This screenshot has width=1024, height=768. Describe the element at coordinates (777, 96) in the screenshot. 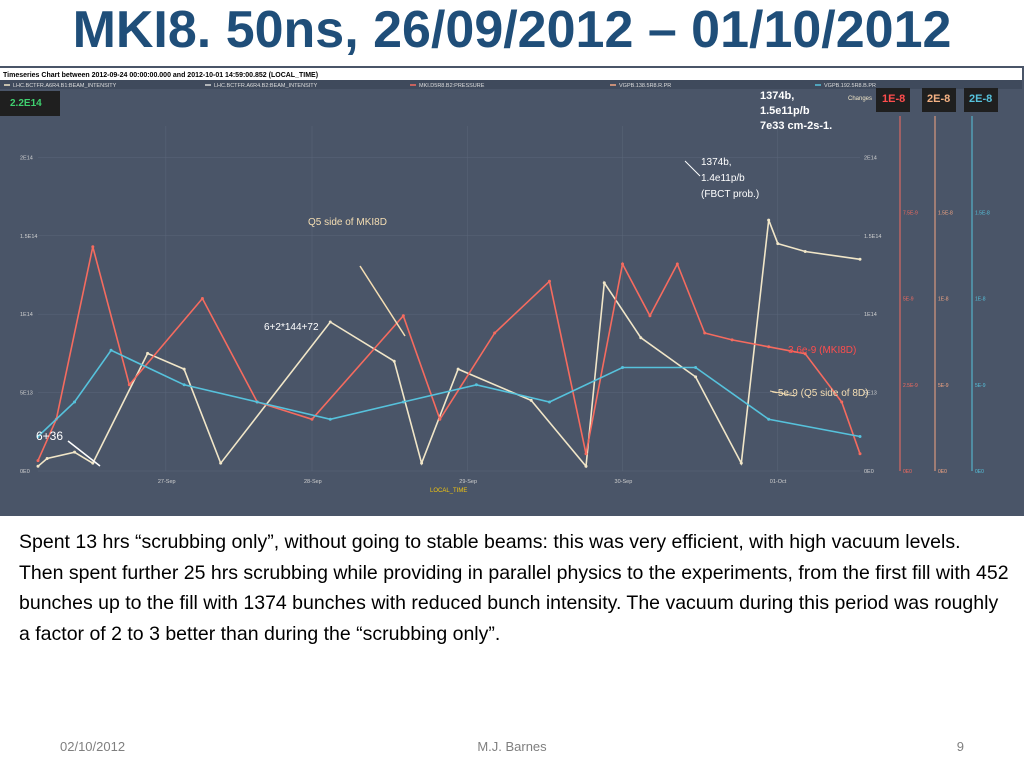

I see `annotation-1374b-a: 1374b,` at that location.